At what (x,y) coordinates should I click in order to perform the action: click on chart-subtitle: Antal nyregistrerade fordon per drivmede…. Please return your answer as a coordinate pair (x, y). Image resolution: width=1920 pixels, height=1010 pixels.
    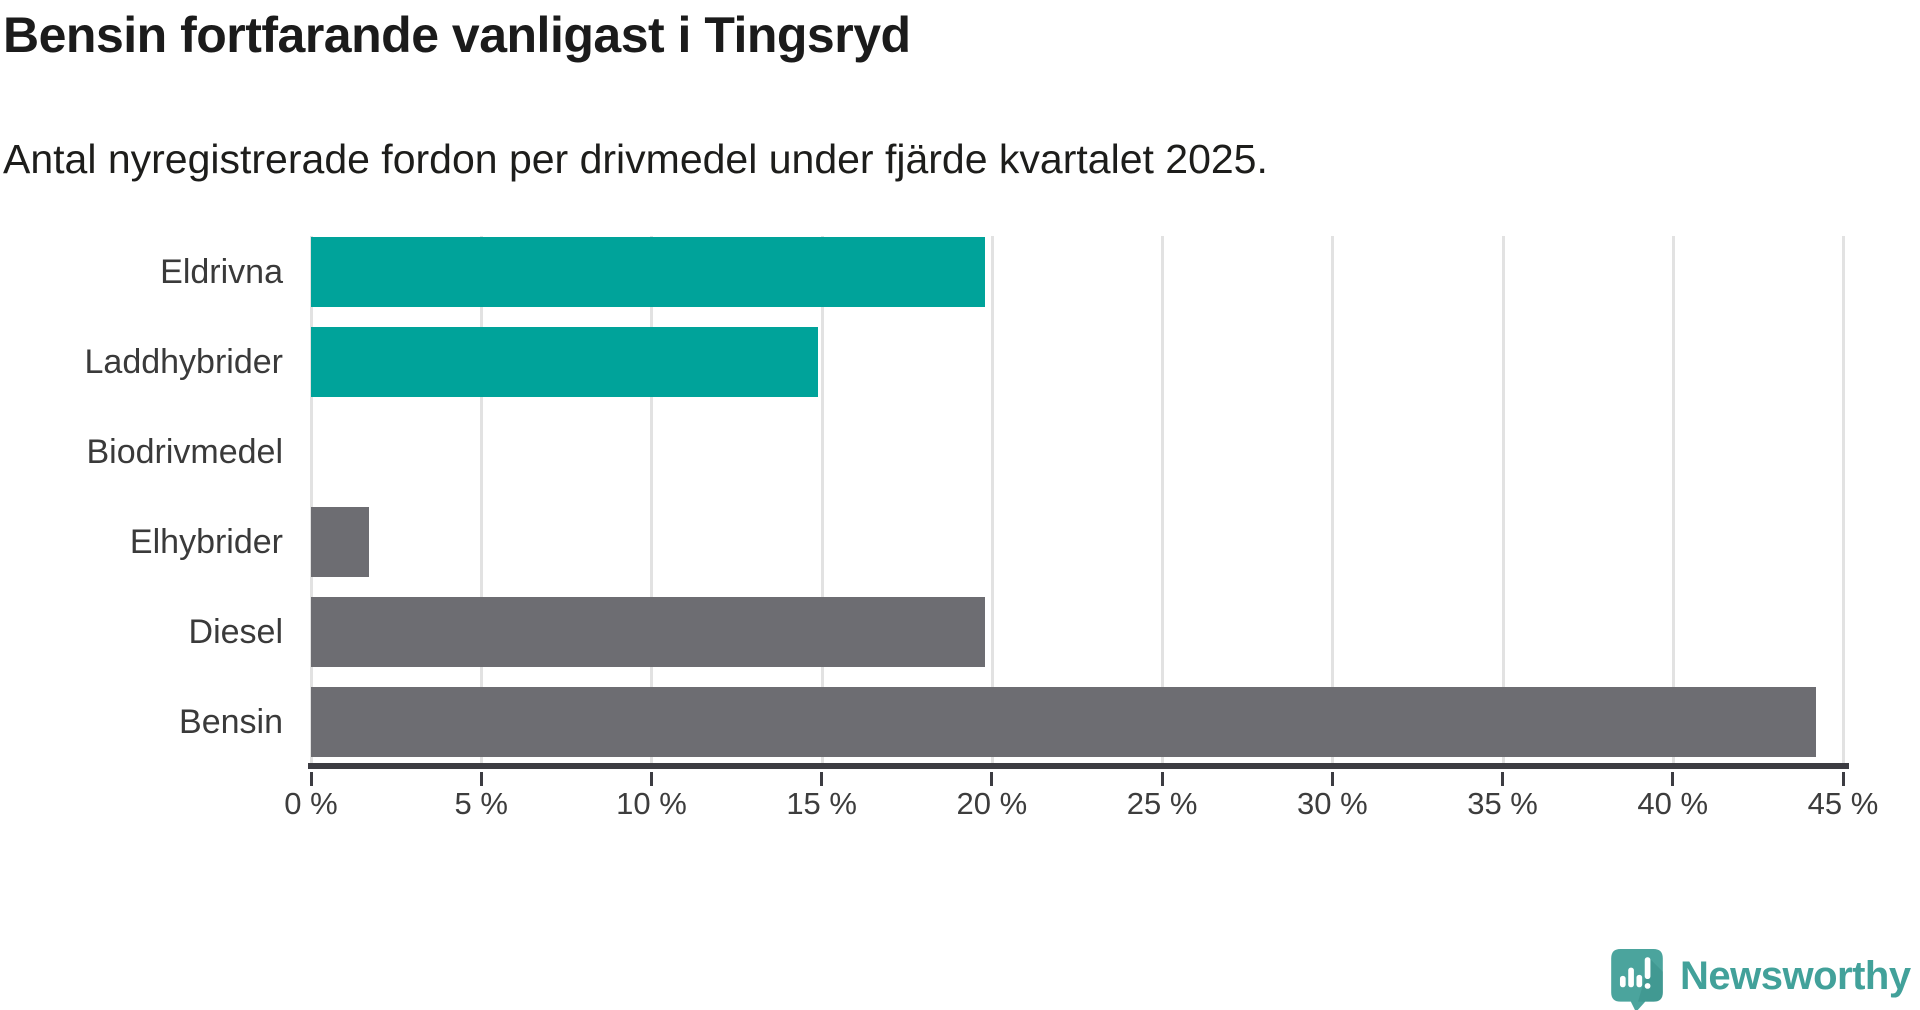
    Looking at the image, I should click on (635, 159).